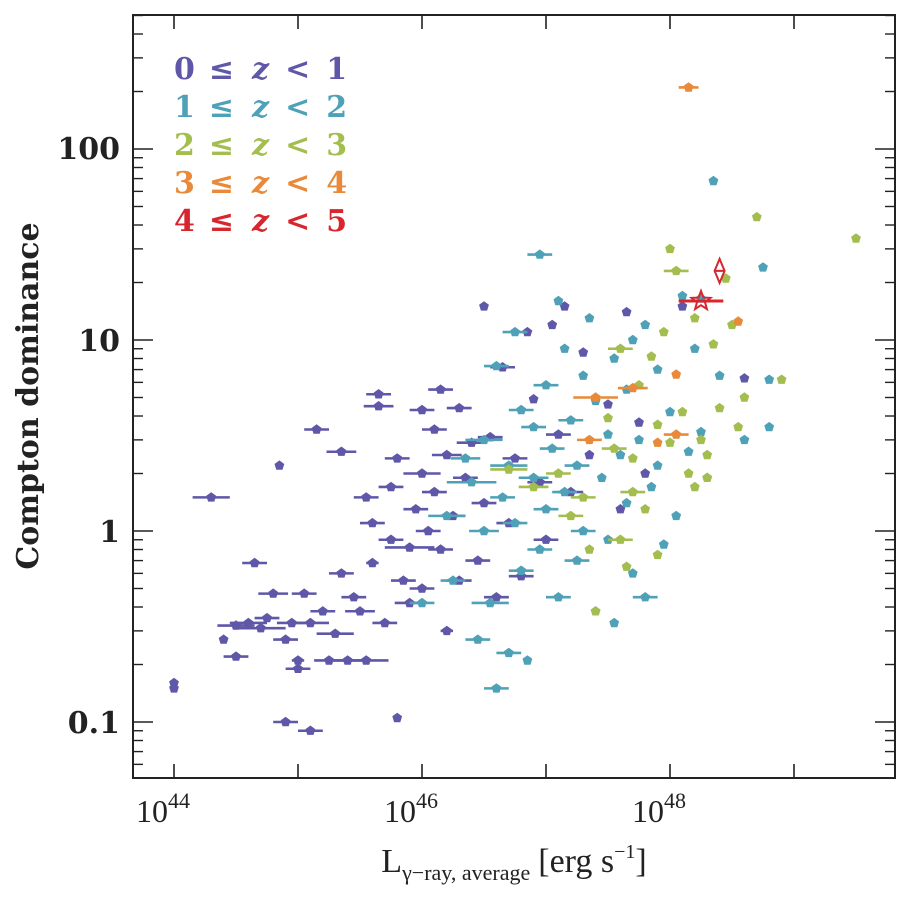  I want to click on legend-entry-3: 3 ≤ z <4, so click(260, 183).